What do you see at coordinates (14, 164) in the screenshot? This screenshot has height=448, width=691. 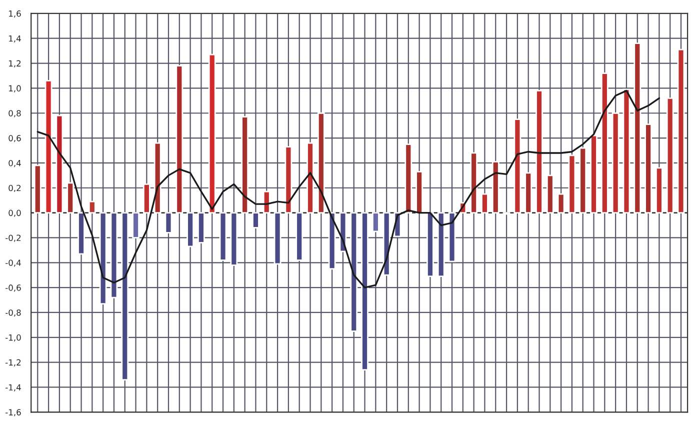 I see `y-tick-label: 0,4` at bounding box center [14, 164].